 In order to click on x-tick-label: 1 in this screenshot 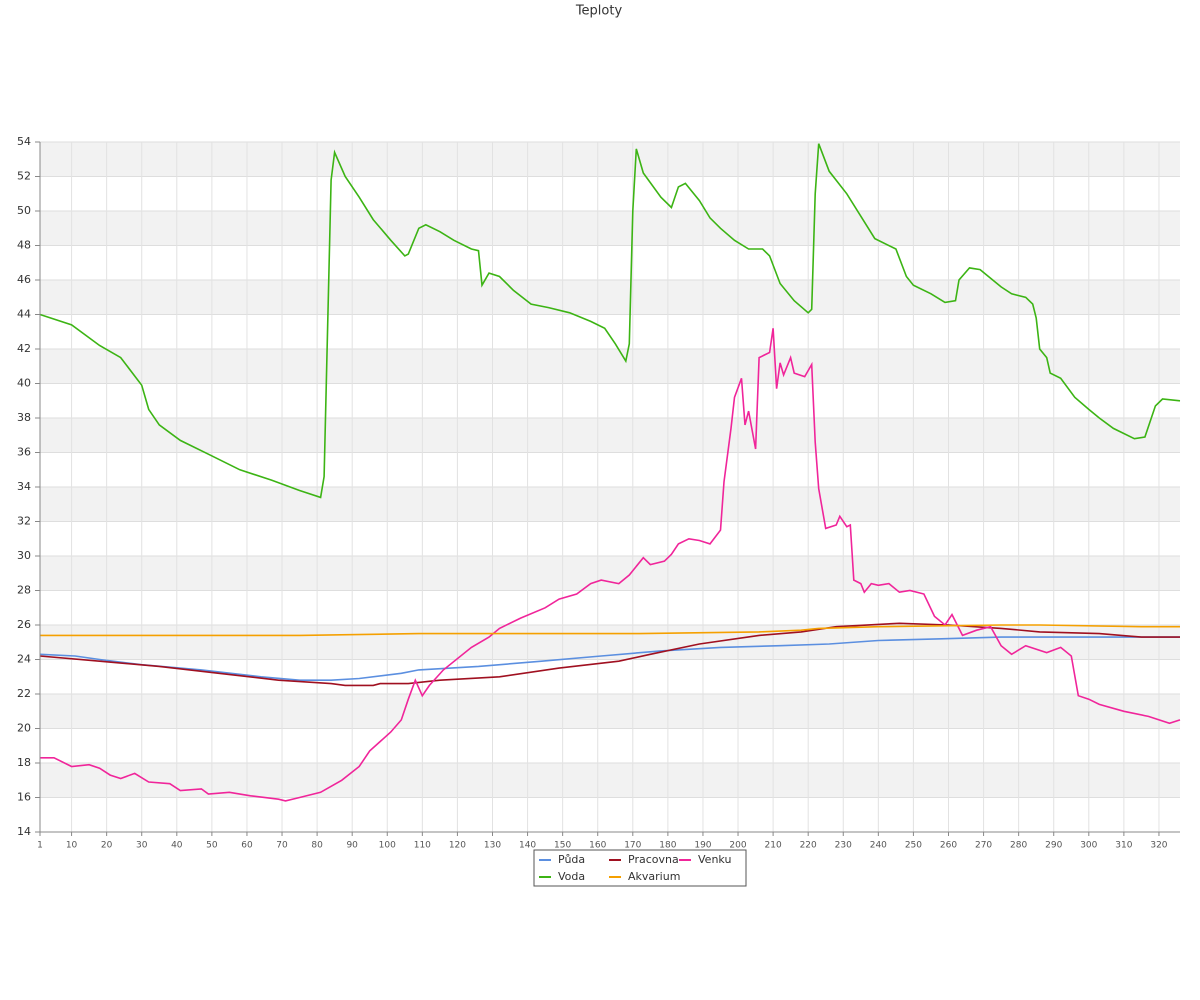, I will do `click(40, 846)`.